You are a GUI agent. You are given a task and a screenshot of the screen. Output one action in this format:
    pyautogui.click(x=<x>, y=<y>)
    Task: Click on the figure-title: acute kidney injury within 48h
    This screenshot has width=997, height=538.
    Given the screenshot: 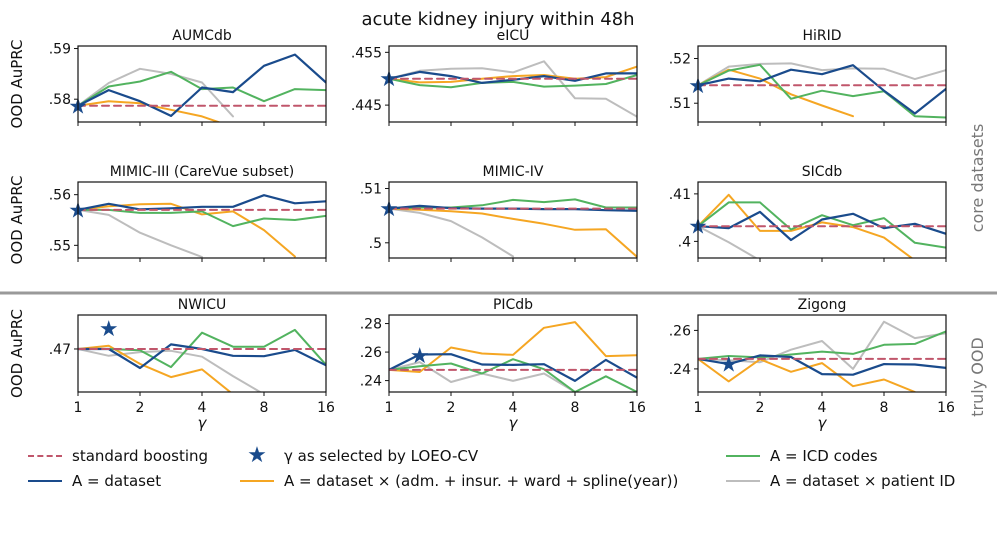 What is the action you would take?
    pyautogui.click(x=497, y=19)
    